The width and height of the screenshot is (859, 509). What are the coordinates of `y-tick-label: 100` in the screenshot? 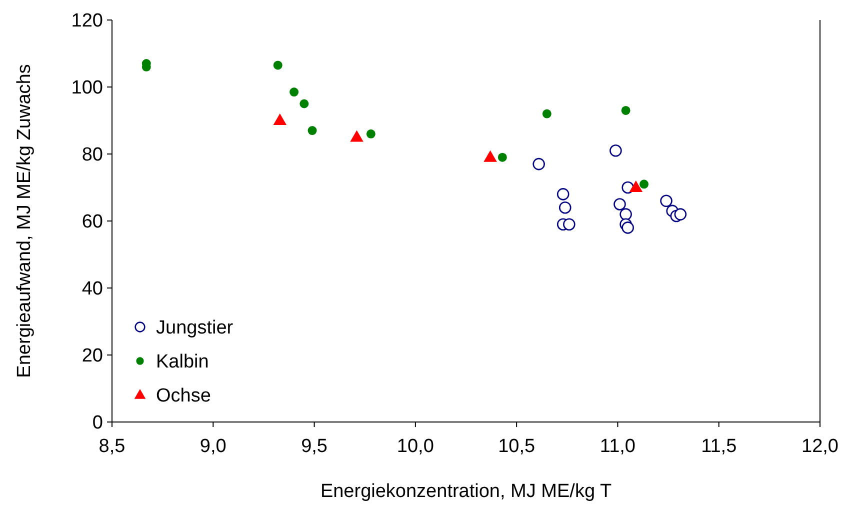 It's located at (87, 88).